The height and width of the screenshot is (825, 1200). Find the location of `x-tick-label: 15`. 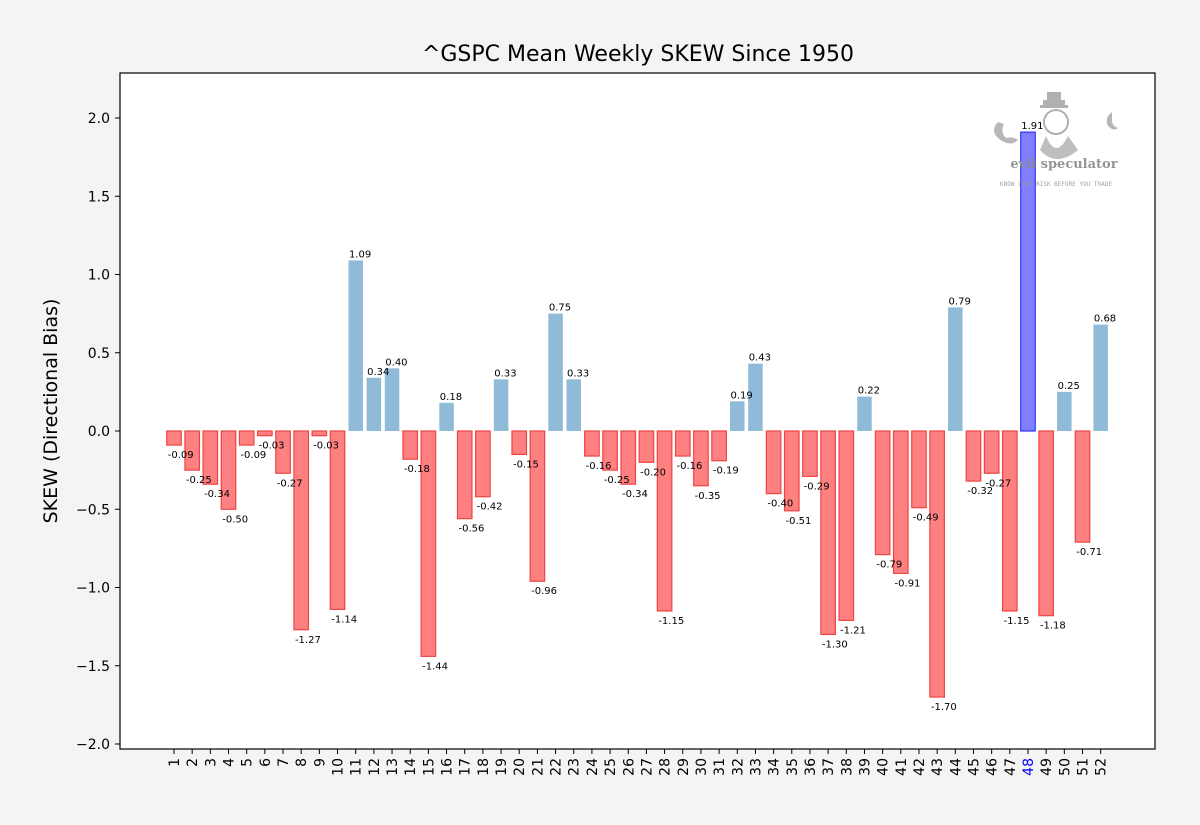

x-tick-label: 15 is located at coordinates (429, 767).